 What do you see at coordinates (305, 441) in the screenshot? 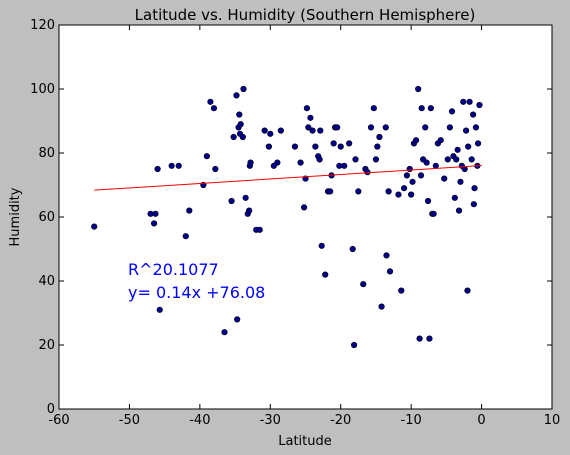
I see `x-axis-title: Latitude` at bounding box center [305, 441].